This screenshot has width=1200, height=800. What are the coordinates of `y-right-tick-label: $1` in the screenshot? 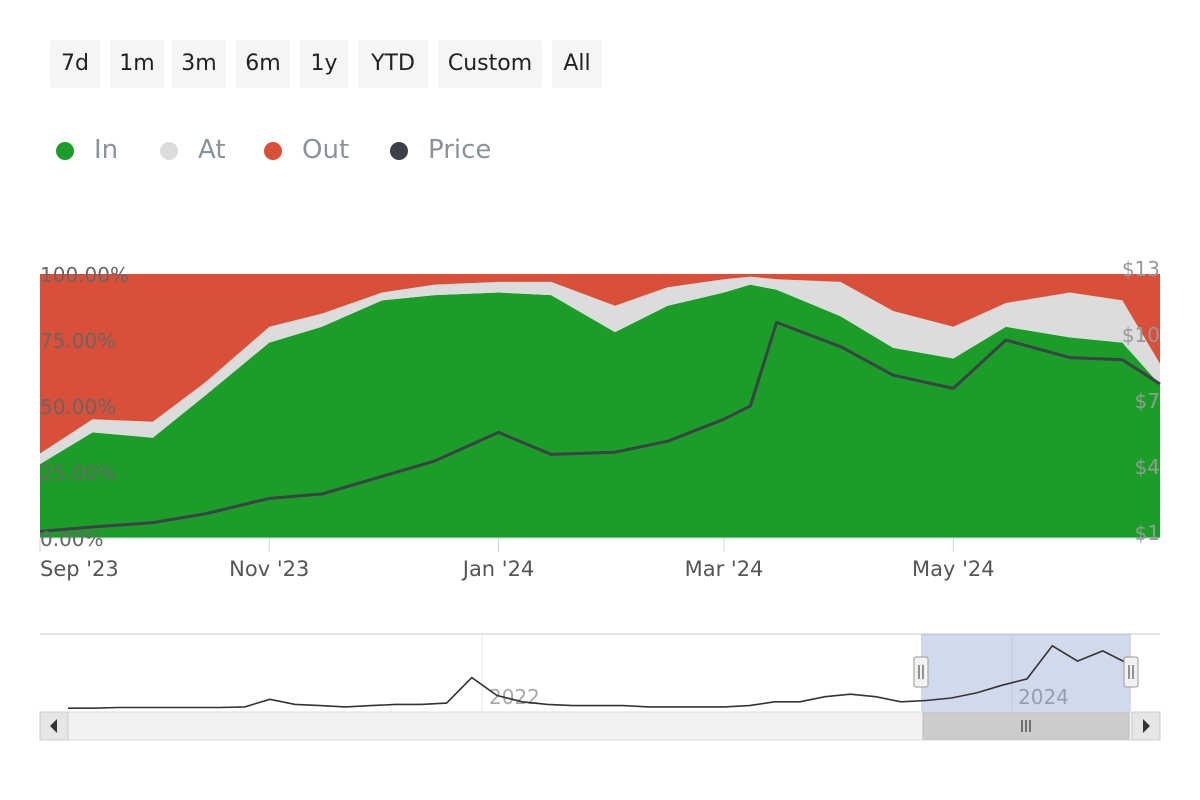 It's located at (1147, 533).